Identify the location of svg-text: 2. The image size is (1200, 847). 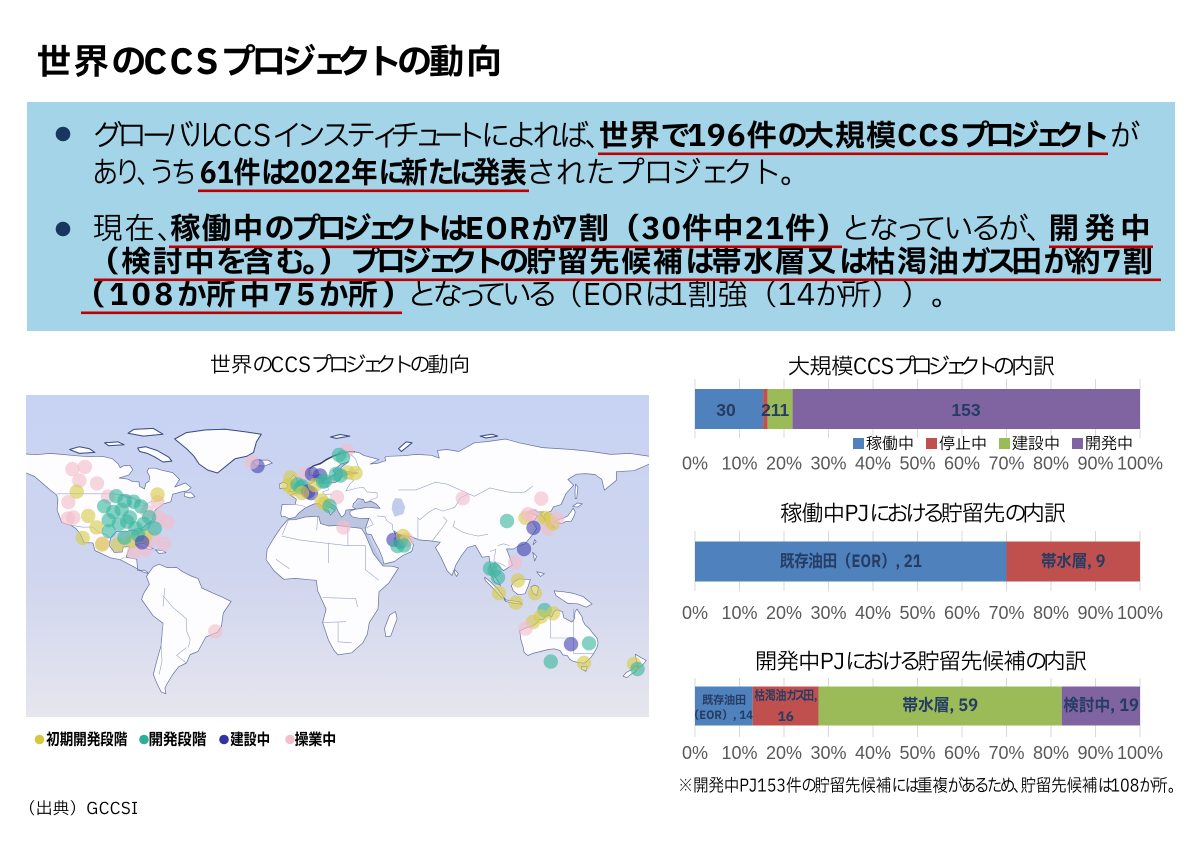
(766, 410).